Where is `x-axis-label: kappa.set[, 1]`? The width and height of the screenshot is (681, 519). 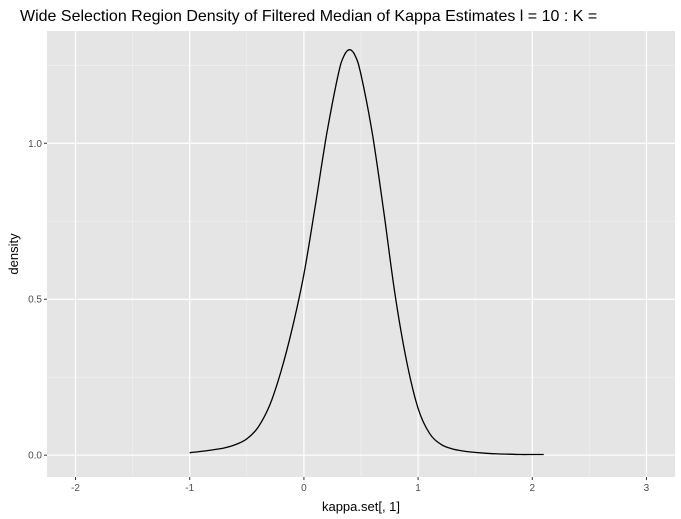 x-axis-label: kappa.set[, 1] is located at coordinates (361, 506).